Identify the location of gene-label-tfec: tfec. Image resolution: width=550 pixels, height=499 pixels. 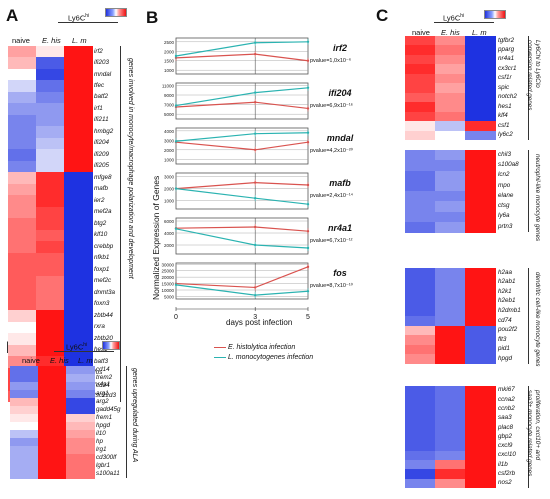
(99, 85).